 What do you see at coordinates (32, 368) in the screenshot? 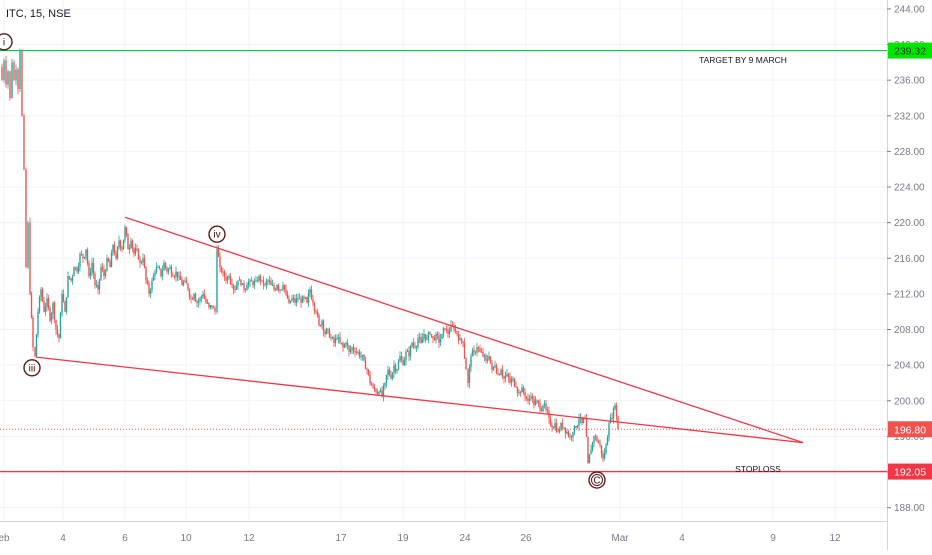
I see `wave-label-iii: iii` at bounding box center [32, 368].